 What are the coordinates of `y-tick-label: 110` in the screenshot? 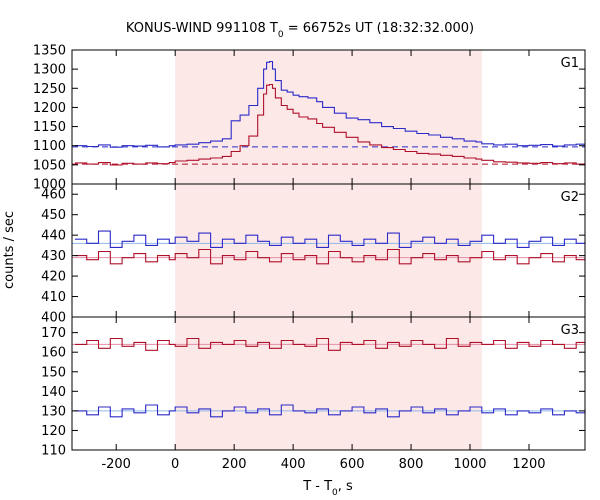 It's located at (53, 451).